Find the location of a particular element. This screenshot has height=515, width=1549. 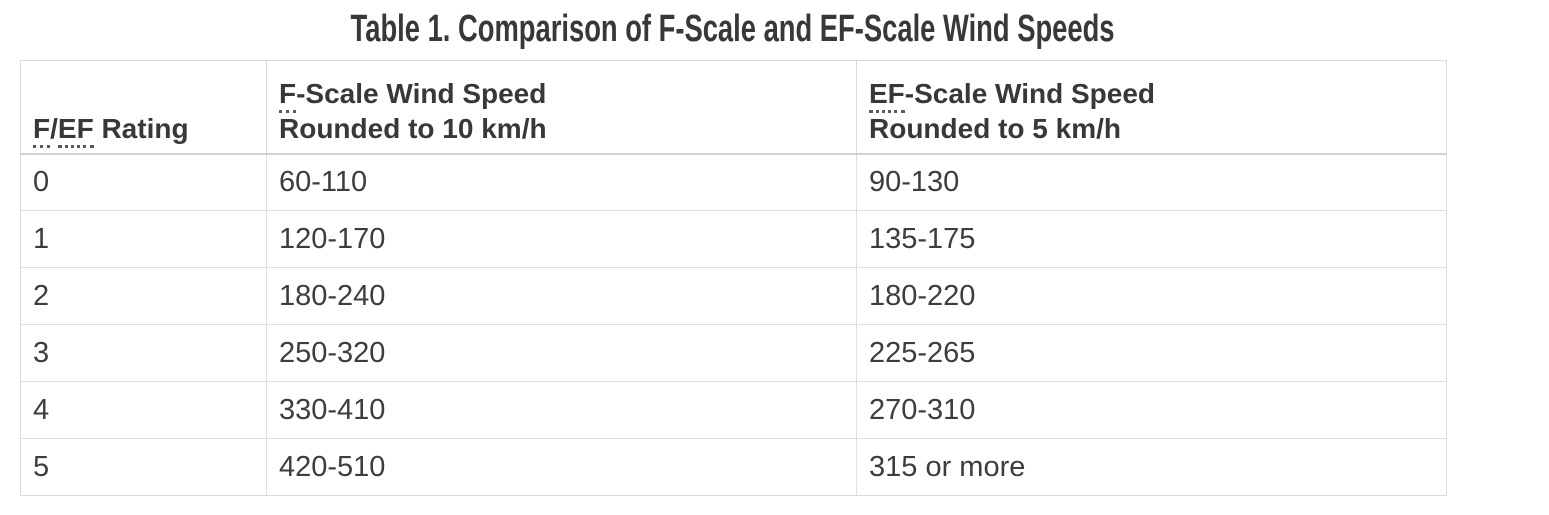

ef-scale-cell: 90-130 is located at coordinates (1151, 182).